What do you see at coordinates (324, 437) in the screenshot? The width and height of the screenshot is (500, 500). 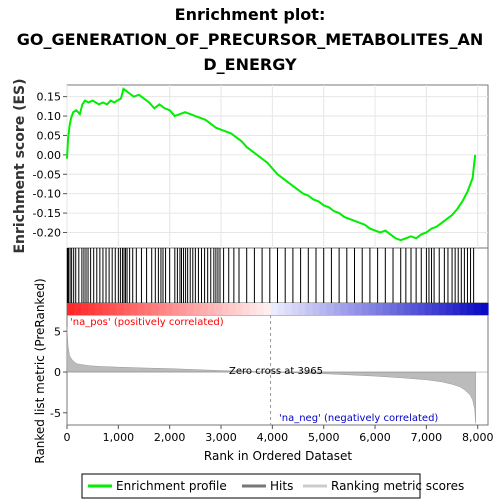 I see `x-tick-label: 5,000` at bounding box center [324, 437].